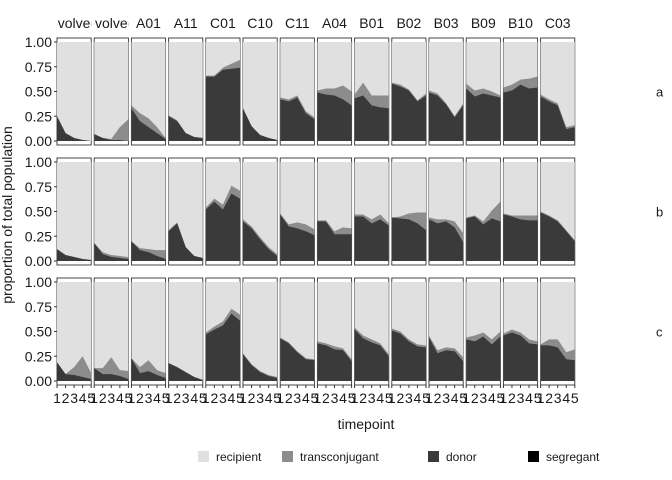 This screenshot has height=480, width=672. I want to click on column-strip-label: B03, so click(446, 23).